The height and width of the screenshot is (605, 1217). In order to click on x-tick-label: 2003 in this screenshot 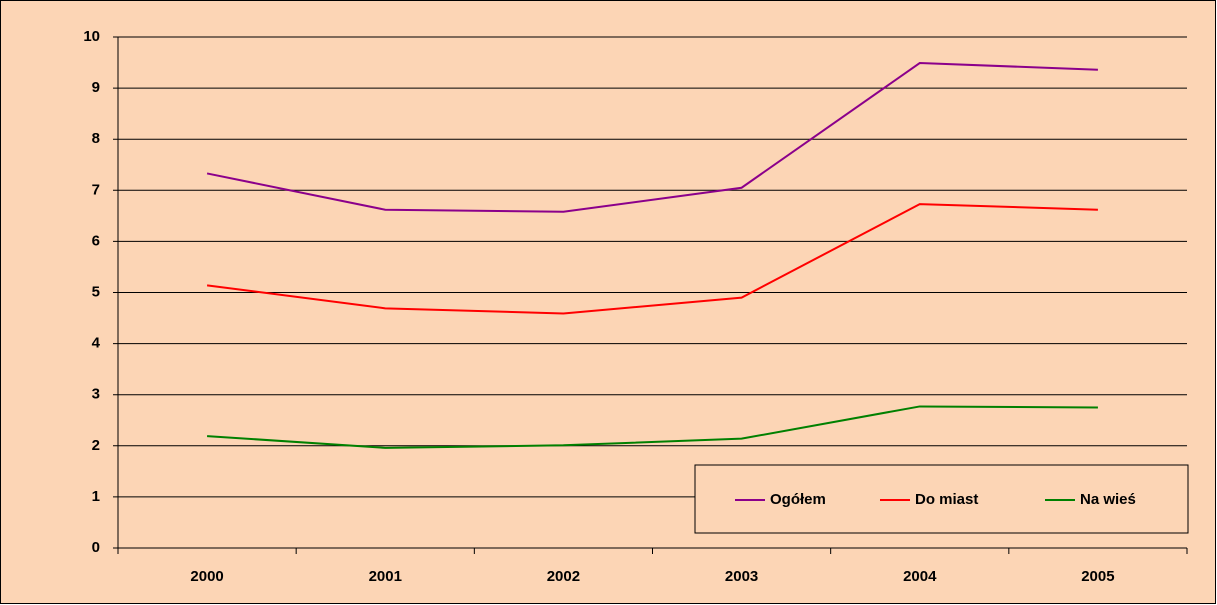, I will do `click(741, 576)`.